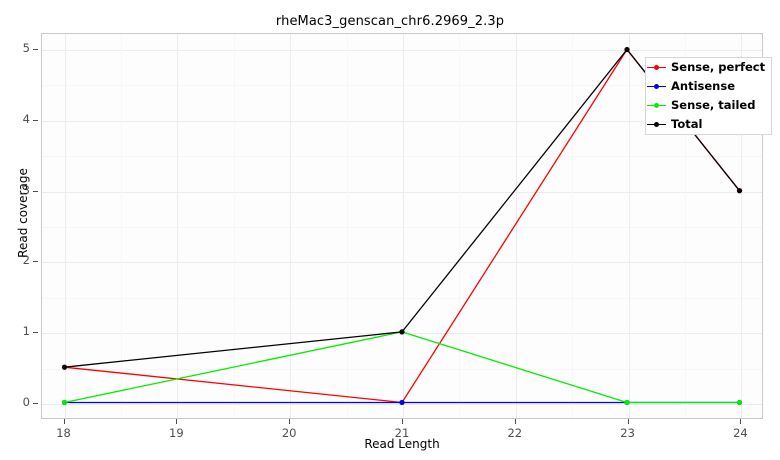 The image size is (780, 460). What do you see at coordinates (402, 444) in the screenshot?
I see `x-axis-title: Read Length` at bounding box center [402, 444].